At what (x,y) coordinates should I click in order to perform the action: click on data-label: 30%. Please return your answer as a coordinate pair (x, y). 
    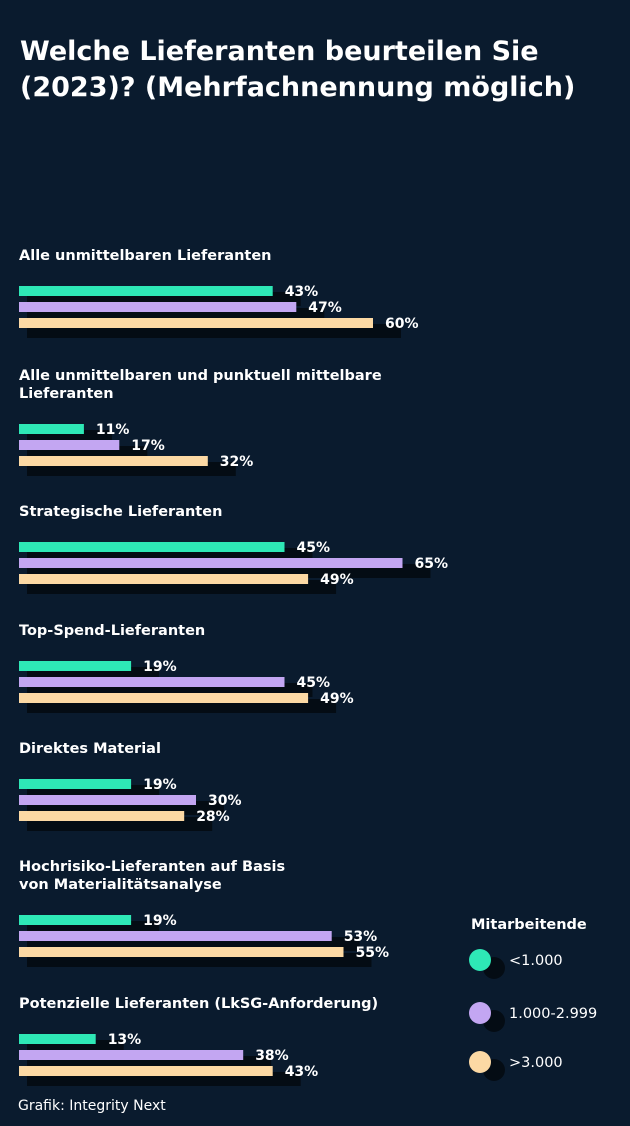
    Looking at the image, I should click on (225, 801).